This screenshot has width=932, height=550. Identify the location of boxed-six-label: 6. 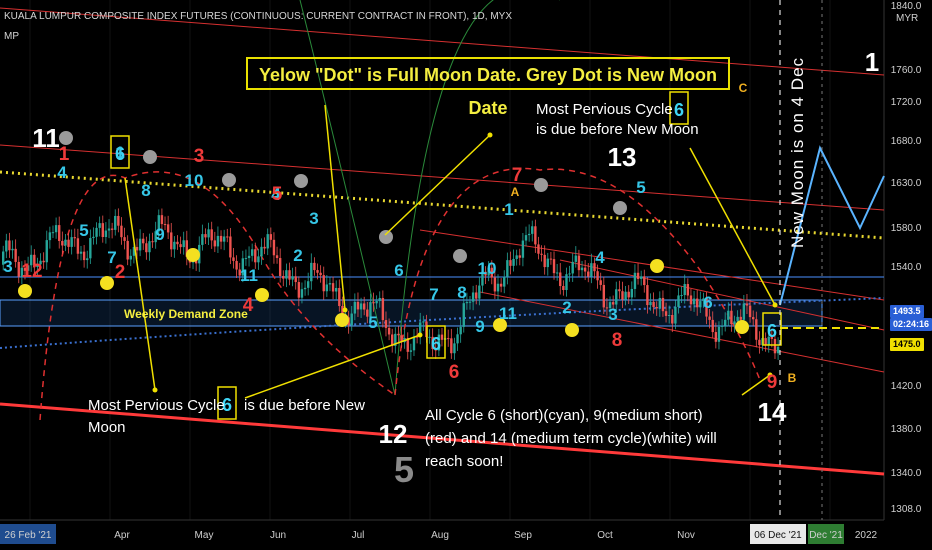
(227, 405).